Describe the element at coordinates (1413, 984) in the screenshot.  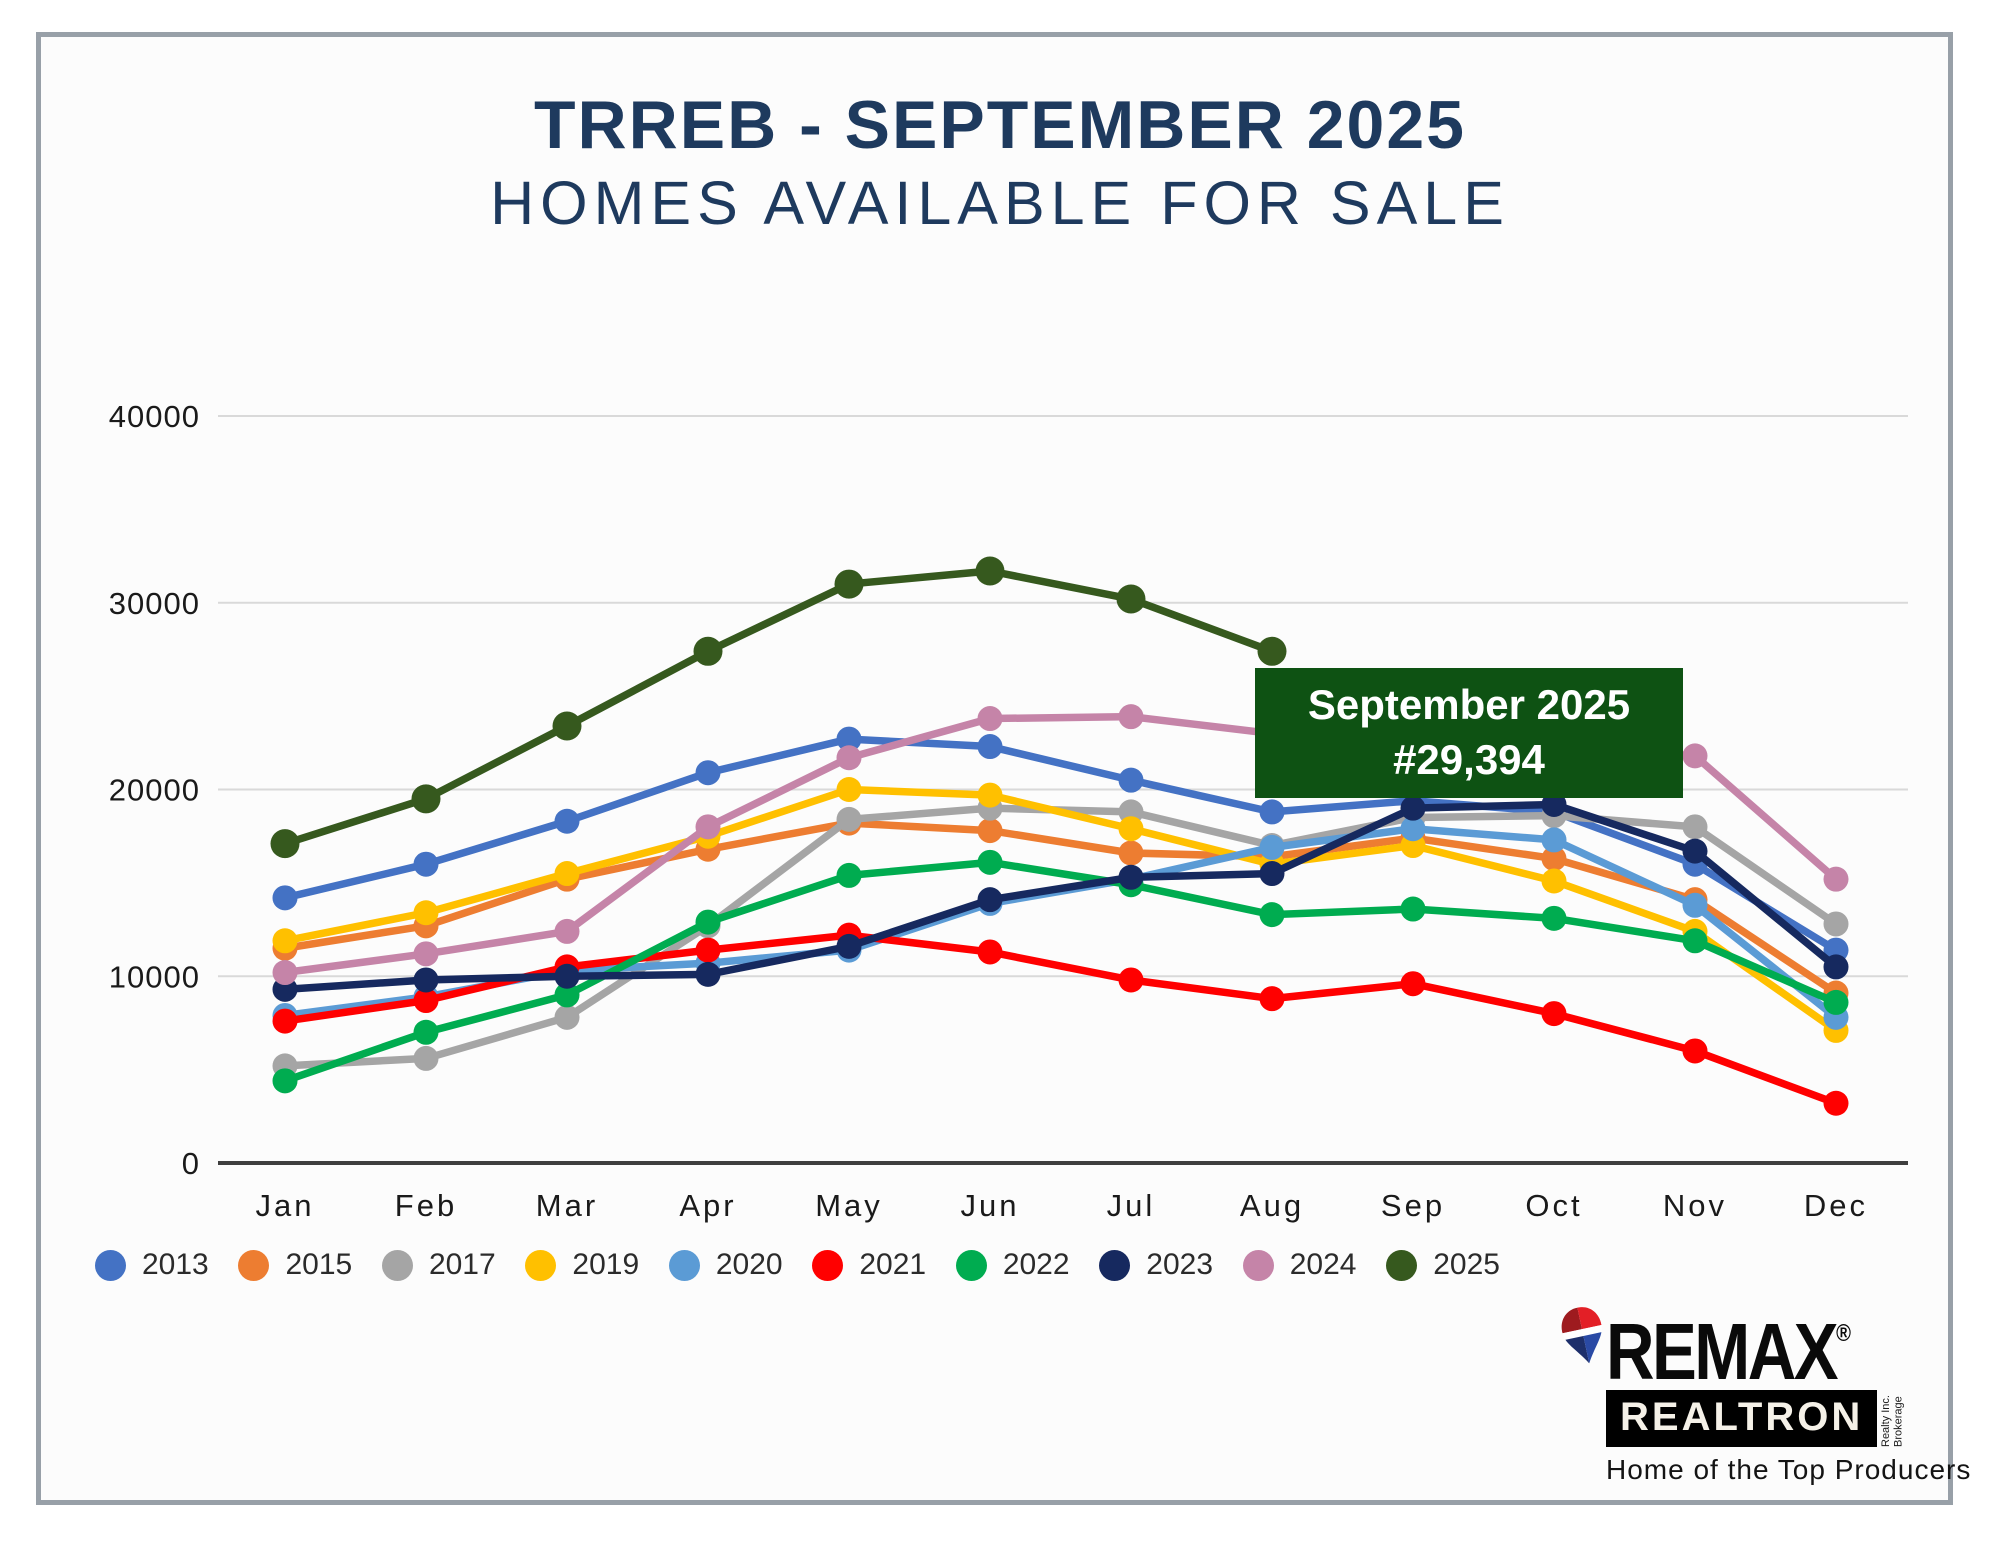
I see `series-point-2021-Sep` at that location.